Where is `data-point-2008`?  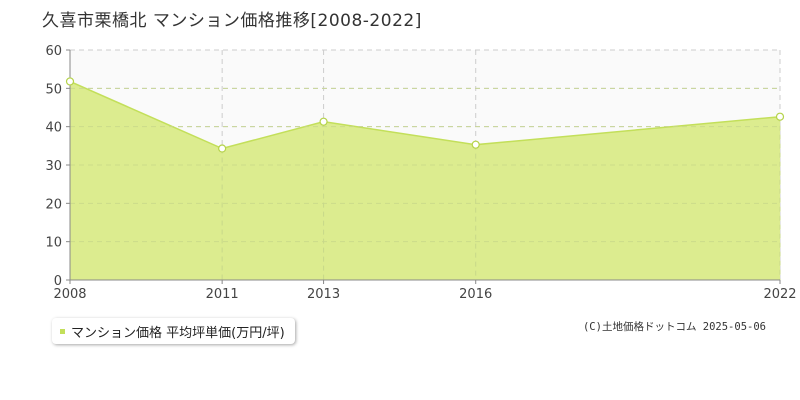 data-point-2008 is located at coordinates (70, 81).